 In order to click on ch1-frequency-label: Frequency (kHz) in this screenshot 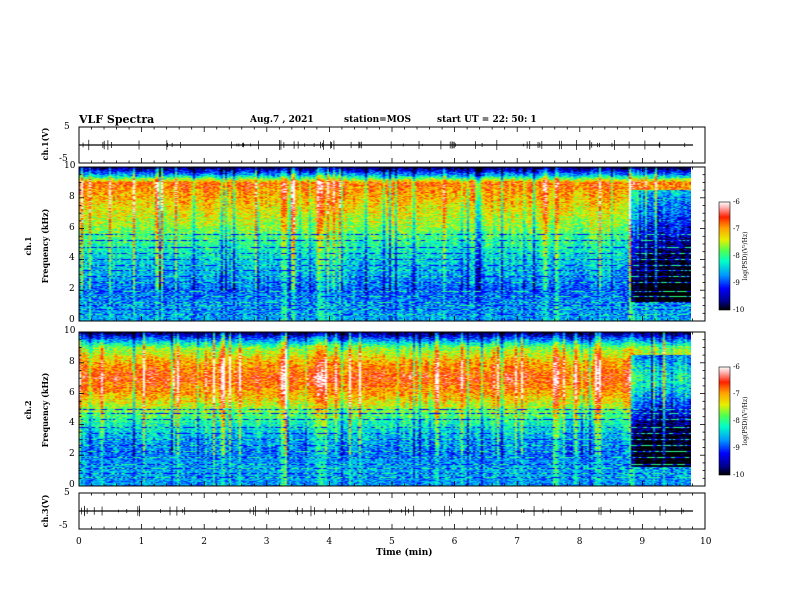, I will do `click(45, 246)`.